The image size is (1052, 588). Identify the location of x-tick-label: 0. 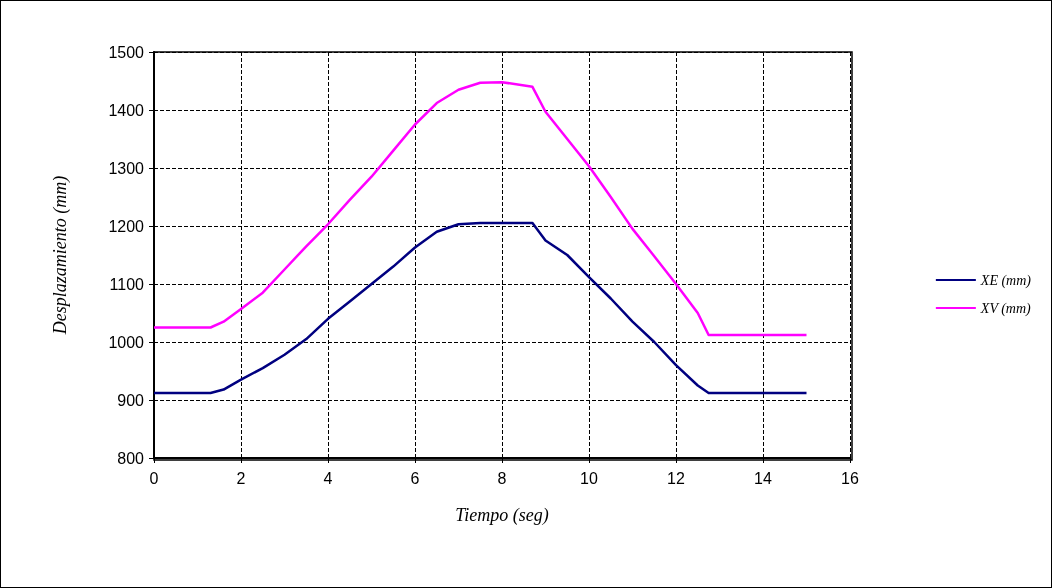
(154, 478).